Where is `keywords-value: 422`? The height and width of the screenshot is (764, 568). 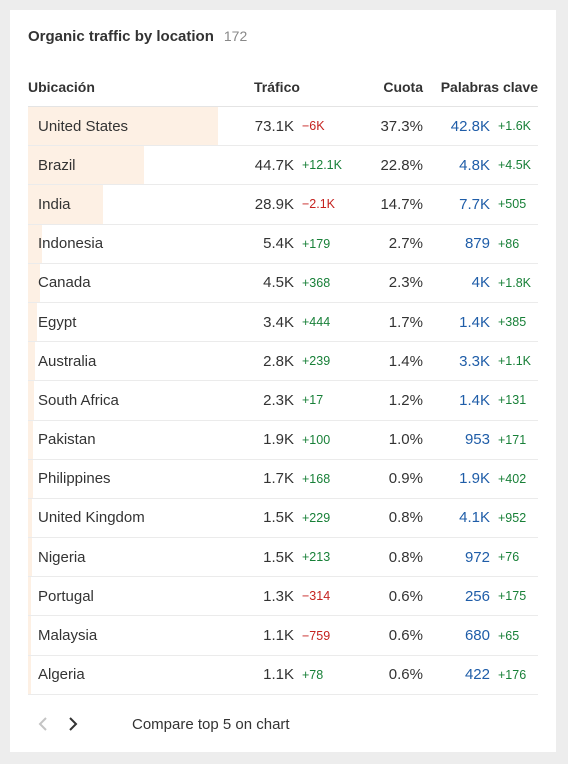 keywords-value: 422 is located at coordinates (477, 675).